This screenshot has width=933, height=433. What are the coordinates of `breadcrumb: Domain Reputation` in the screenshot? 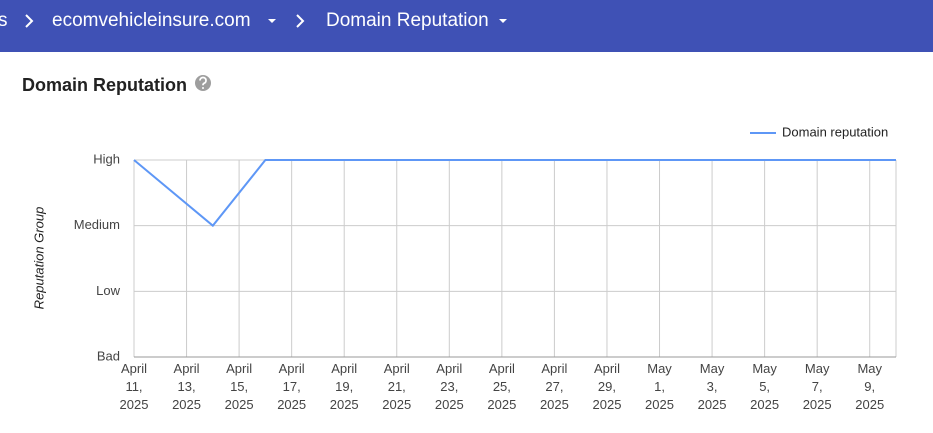 It's located at (407, 20).